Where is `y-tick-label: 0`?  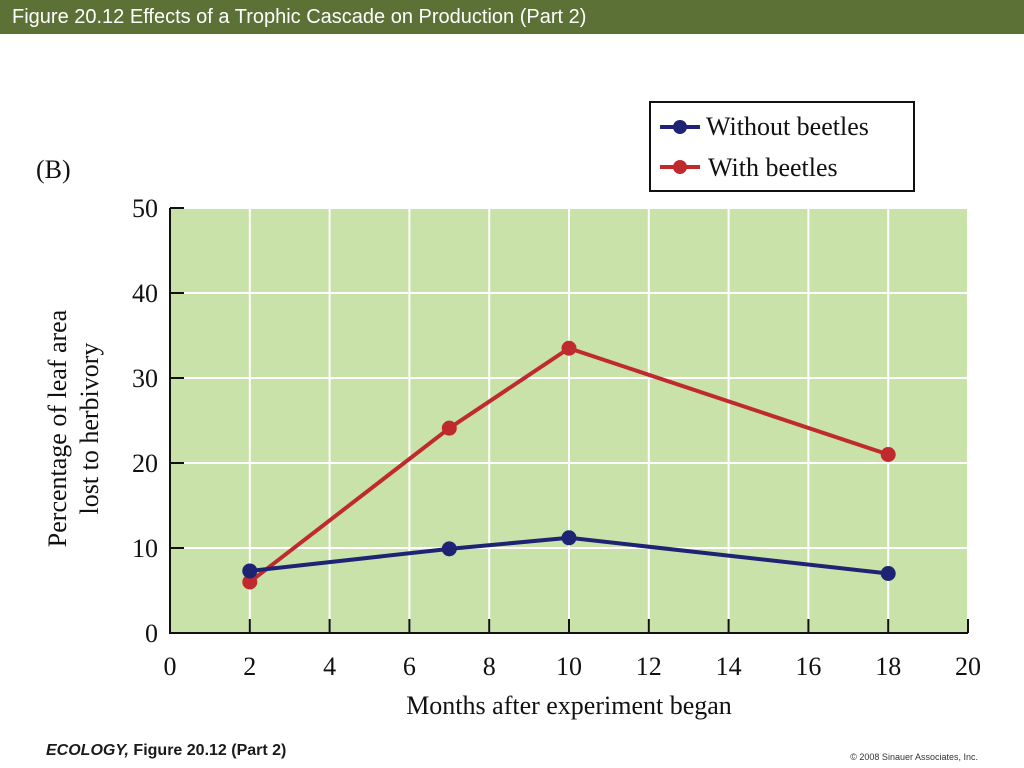
y-tick-label: 0 is located at coordinates (151, 633).